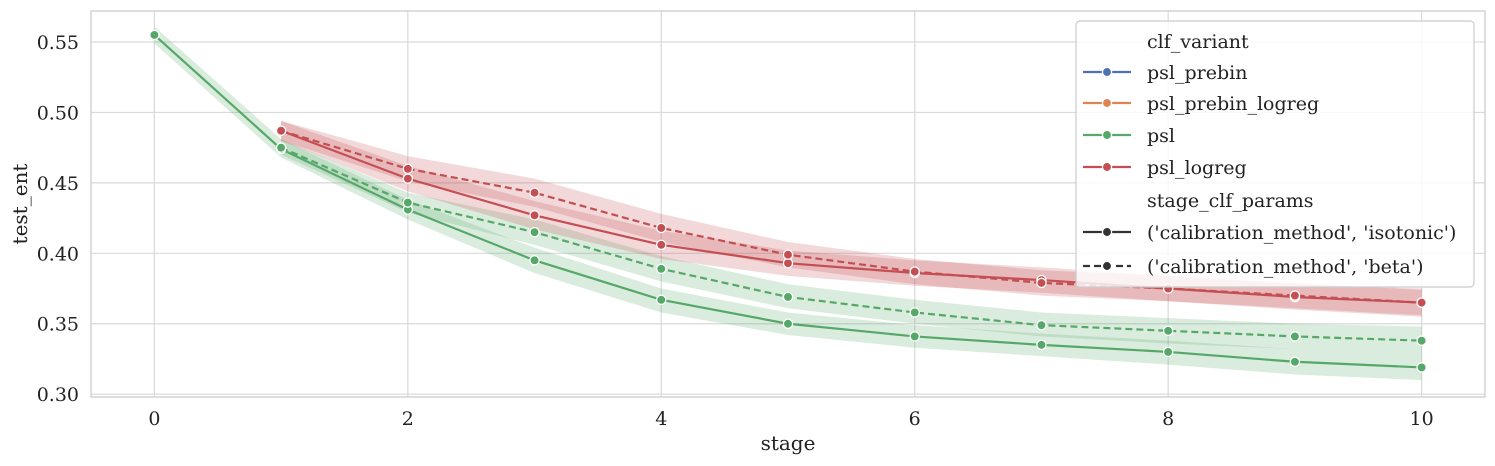 This screenshot has width=1495, height=466. I want to click on y-tick-label: 0.35, so click(58, 325).